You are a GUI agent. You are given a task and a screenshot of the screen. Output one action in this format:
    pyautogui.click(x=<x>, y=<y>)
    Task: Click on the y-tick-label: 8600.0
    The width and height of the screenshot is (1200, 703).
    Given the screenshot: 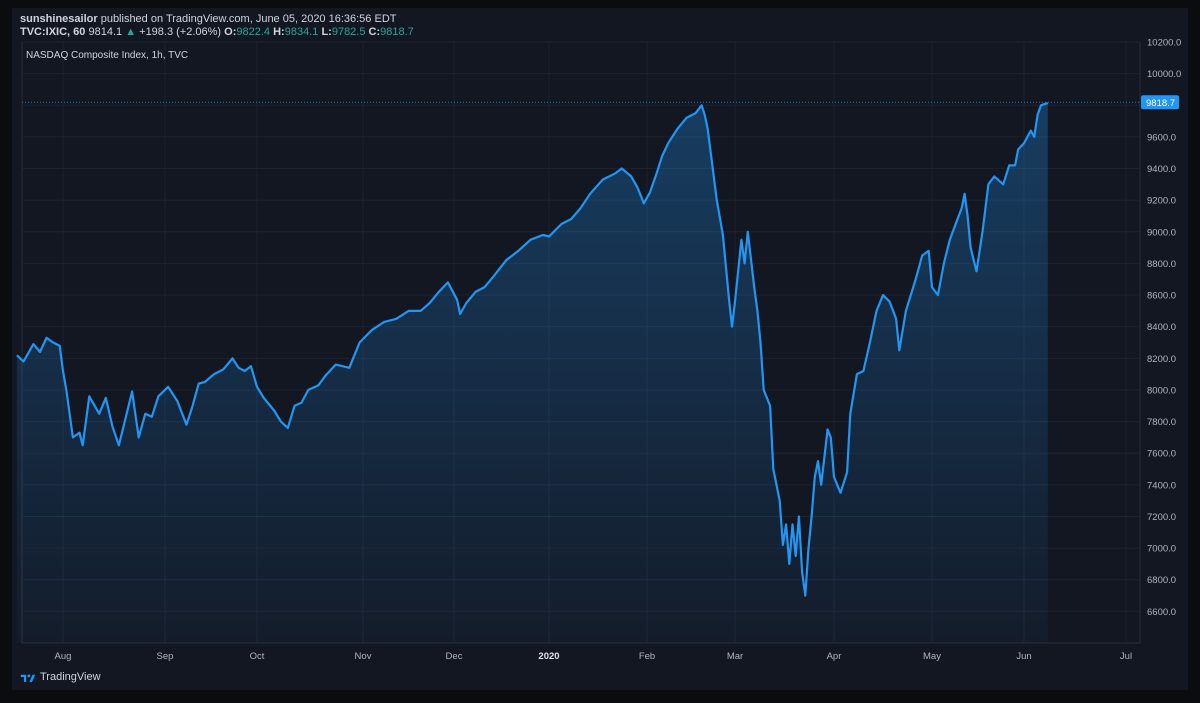 What is the action you would take?
    pyautogui.click(x=1161, y=296)
    